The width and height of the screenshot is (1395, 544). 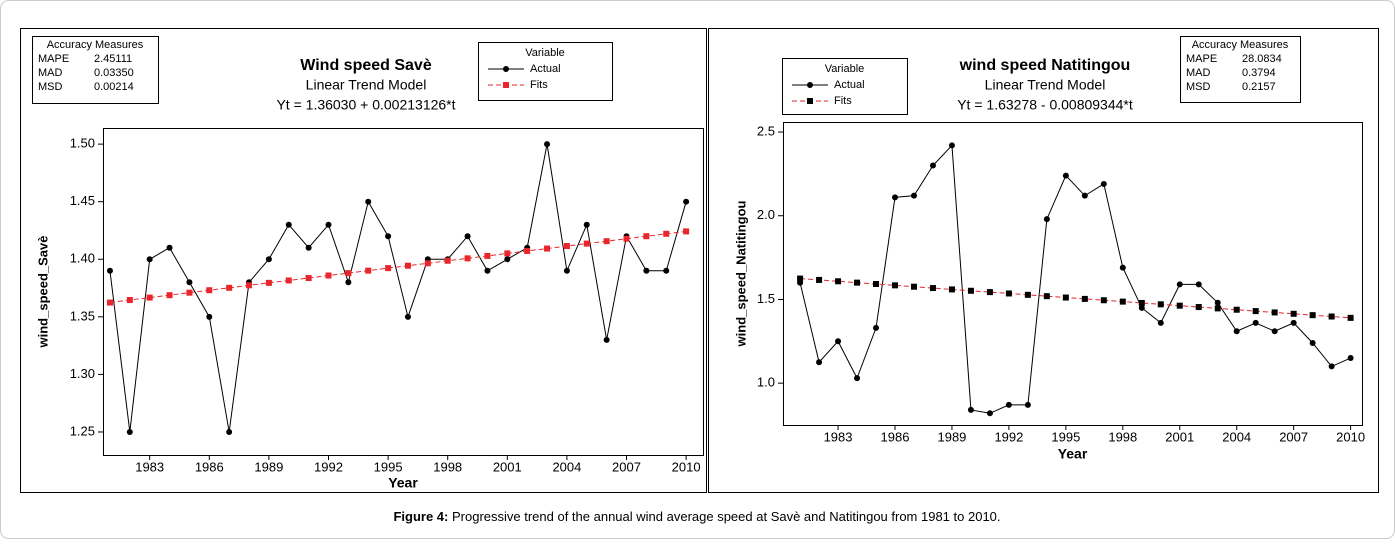 I want to click on accuracy-cell: MSD, so click(x=1198, y=87).